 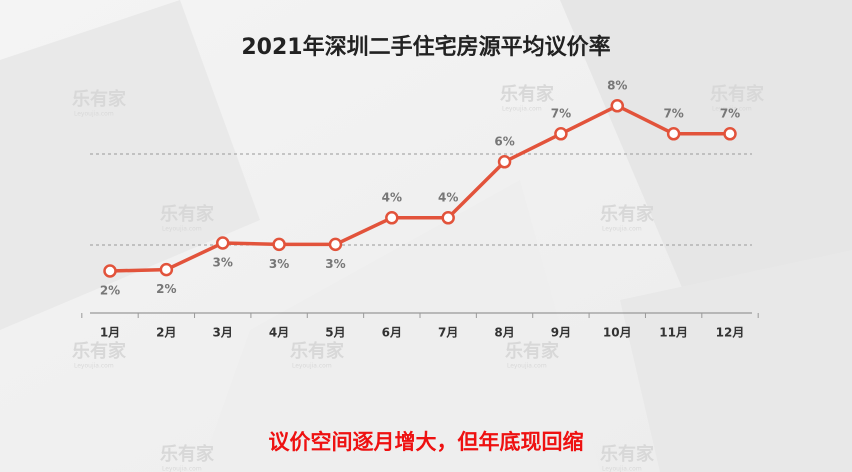 I want to click on x-tick-label: 11月, so click(x=673, y=333).